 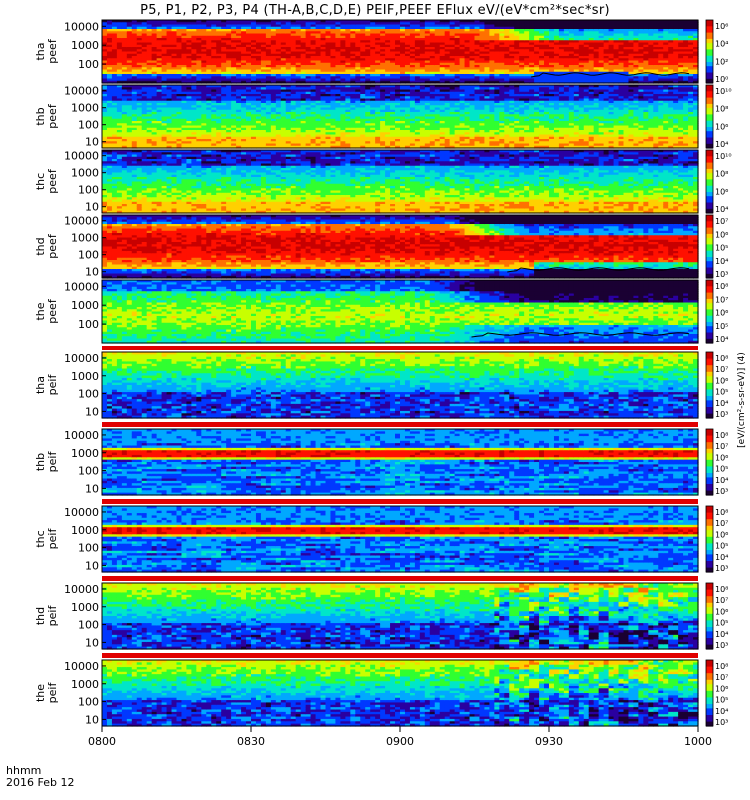 What do you see at coordinates (721, 79) in the screenshot?
I see `colorbar-tick-label: 10⁰` at bounding box center [721, 79].